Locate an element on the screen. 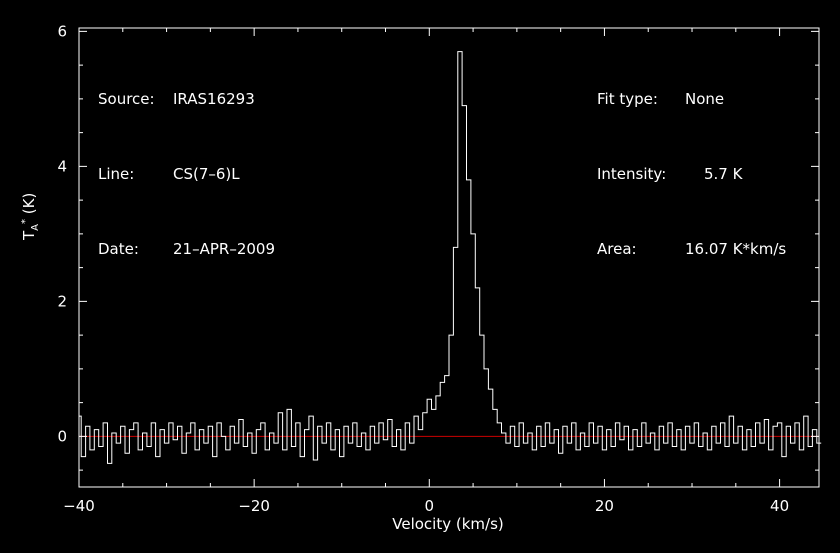  y-axis-label-sup: * is located at coordinates (25, 221).